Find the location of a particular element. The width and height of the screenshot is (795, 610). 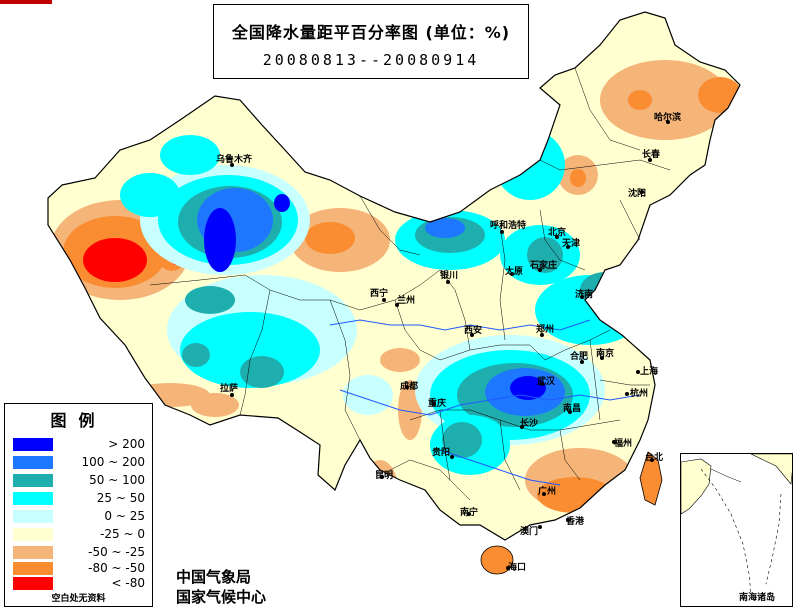

legend-label: < -80 is located at coordinates (128, 583).